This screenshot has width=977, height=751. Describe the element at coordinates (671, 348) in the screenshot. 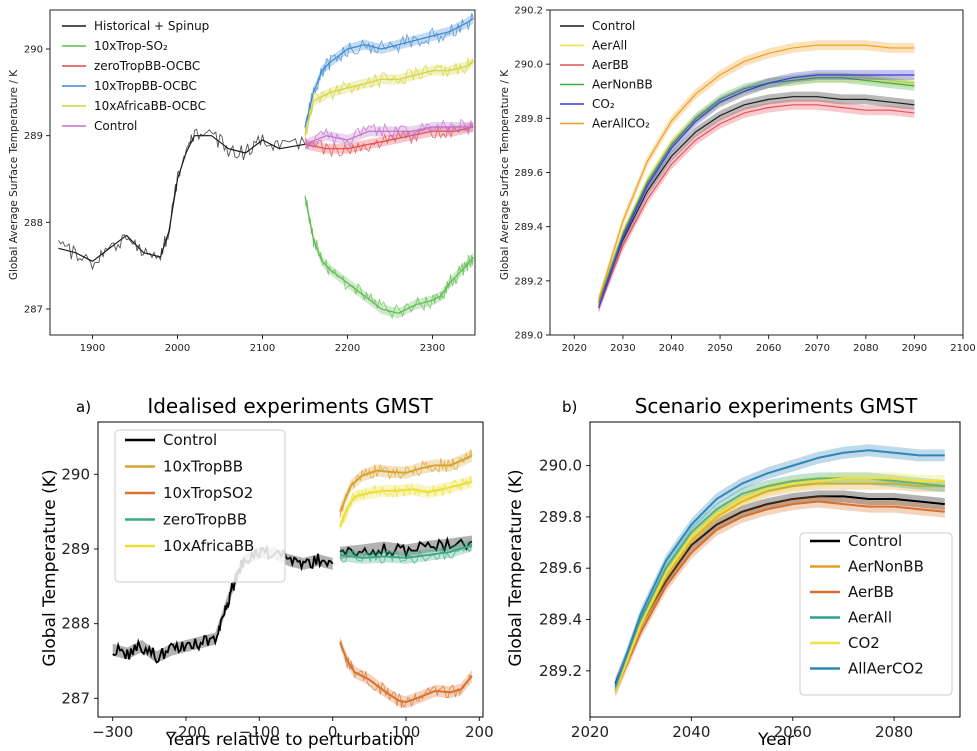

I see `tr-xtick-label: 2040` at that location.